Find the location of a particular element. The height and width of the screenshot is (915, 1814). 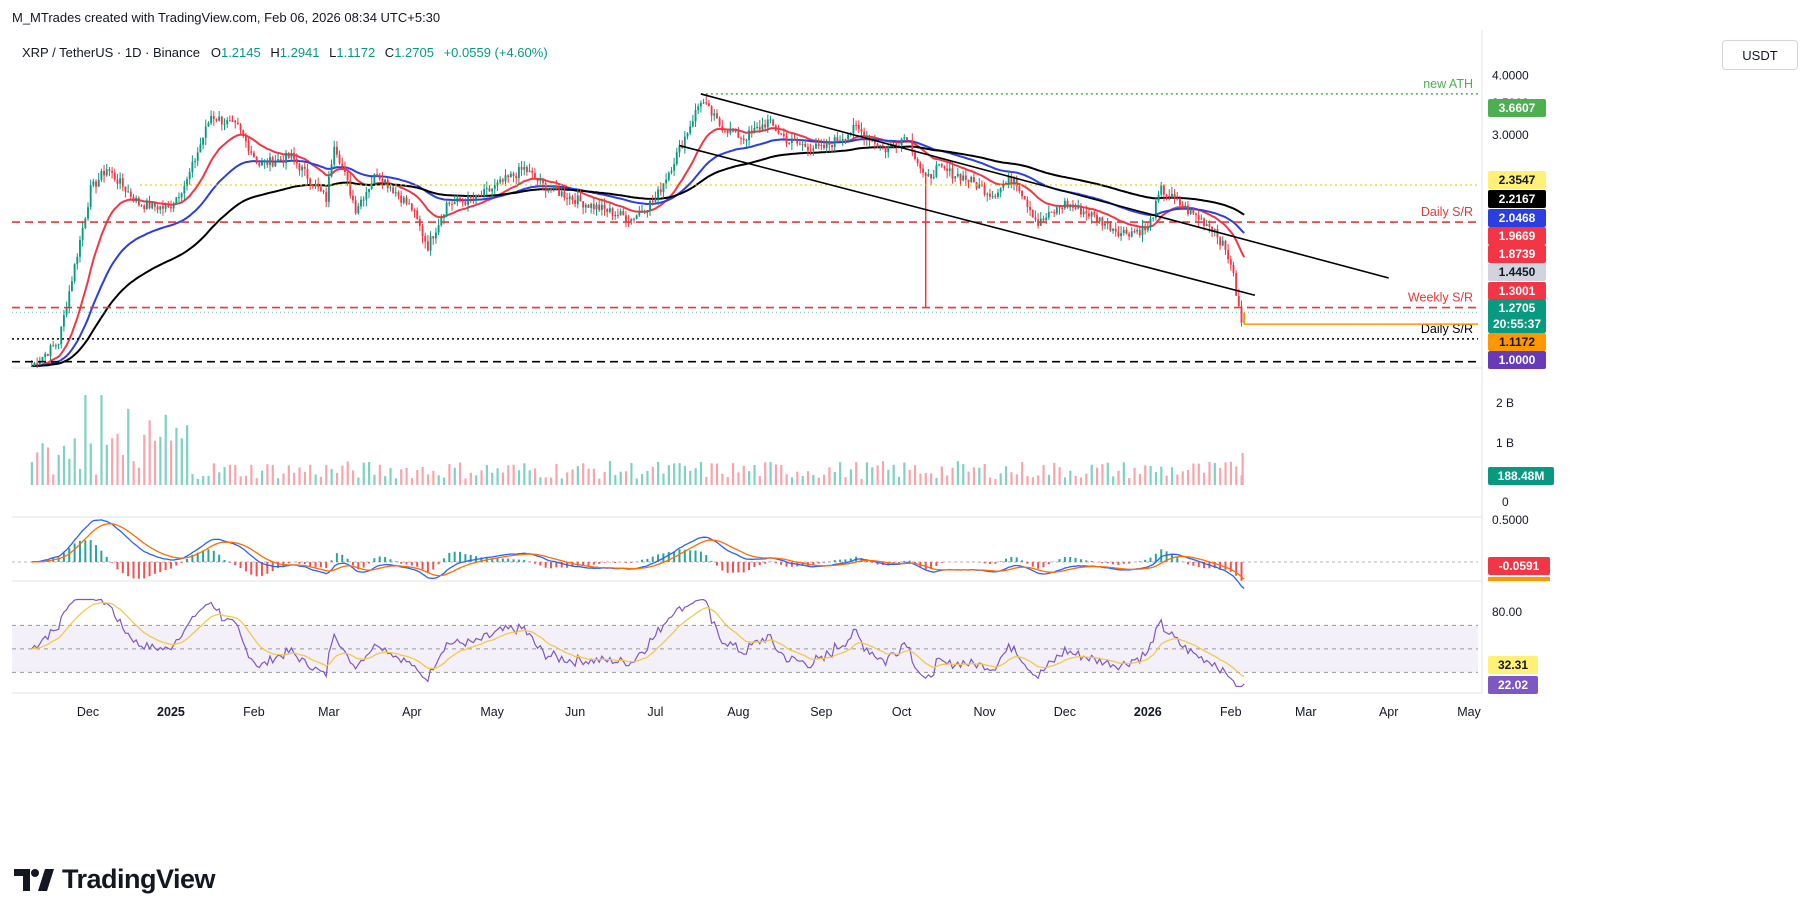

x-axis-label: Feb is located at coordinates (1231, 712).